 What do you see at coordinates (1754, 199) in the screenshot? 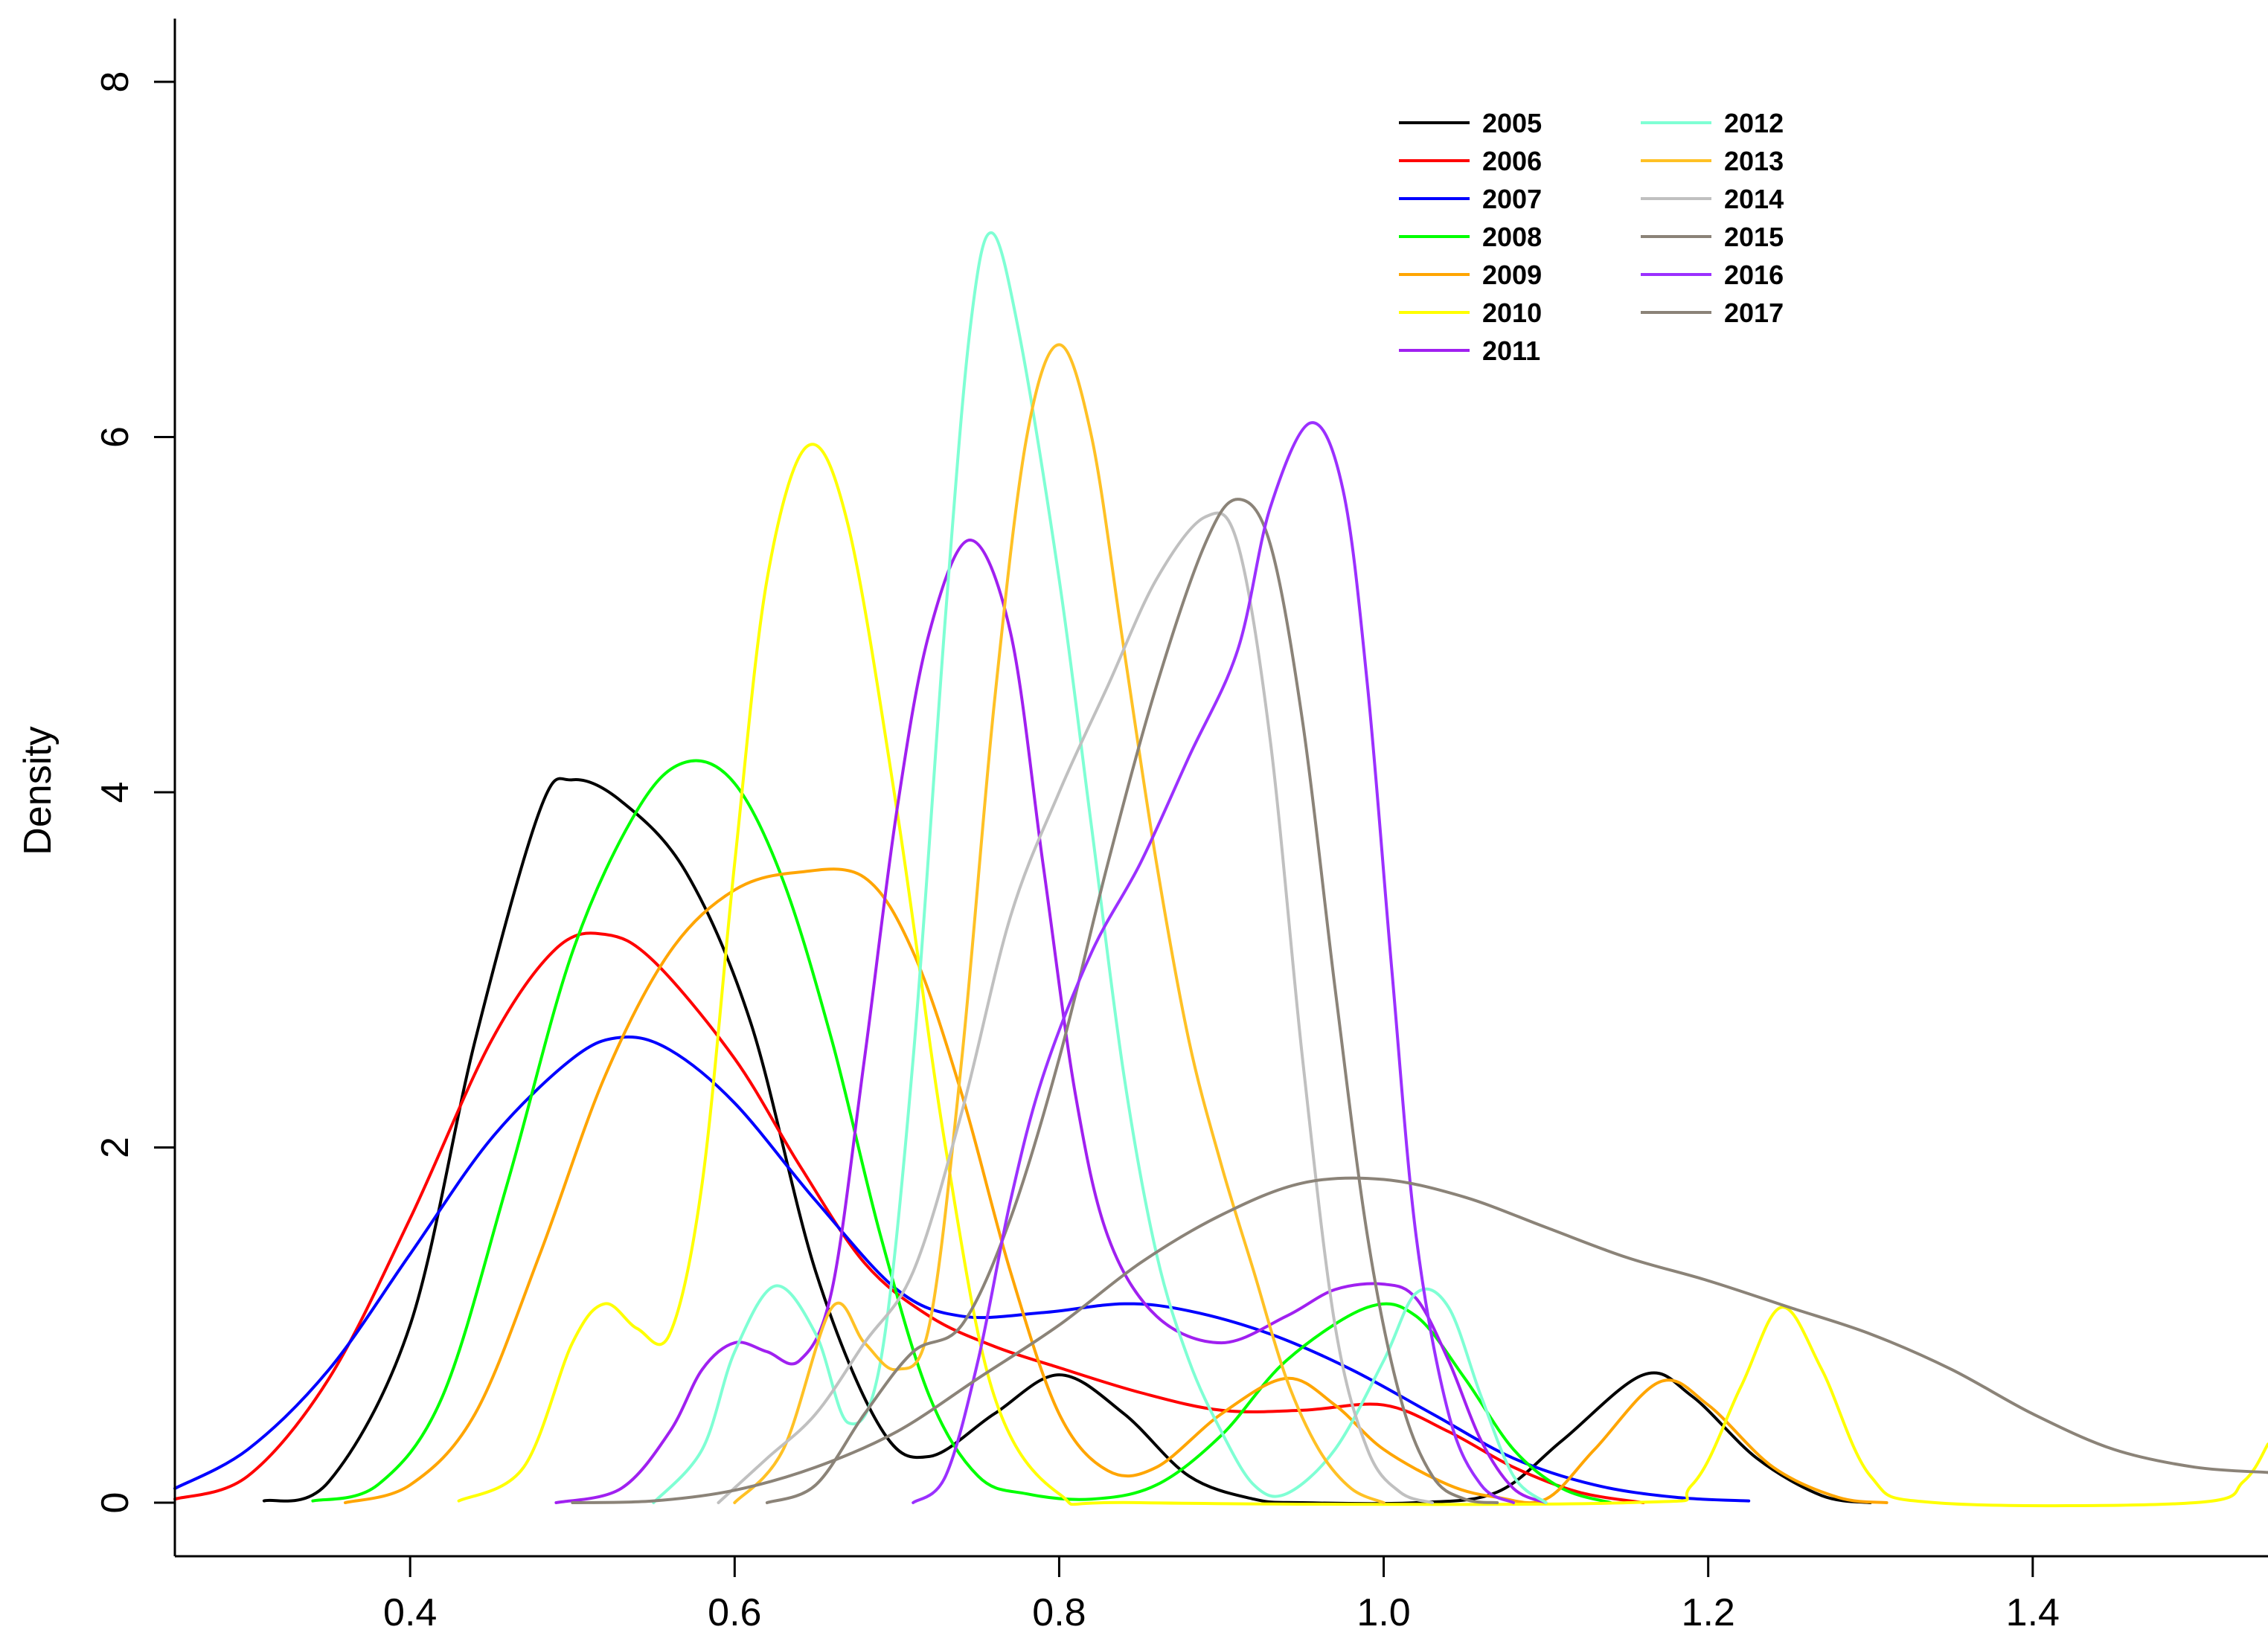
I see `legend-label: 2014` at bounding box center [1754, 199].